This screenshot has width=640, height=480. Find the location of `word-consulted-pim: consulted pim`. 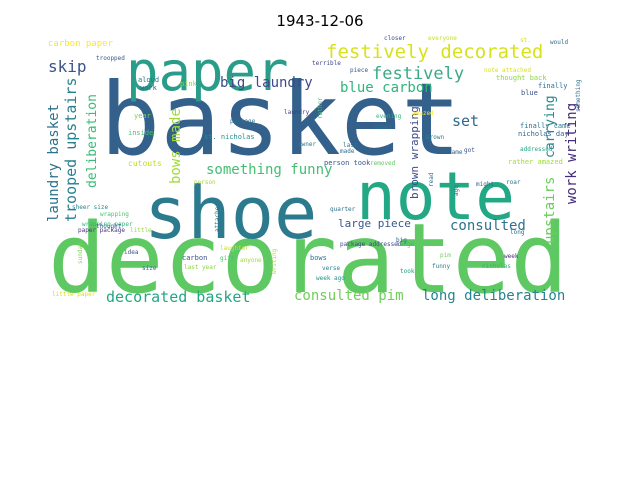

word-consulted-pim: consulted pim is located at coordinates (349, 296).